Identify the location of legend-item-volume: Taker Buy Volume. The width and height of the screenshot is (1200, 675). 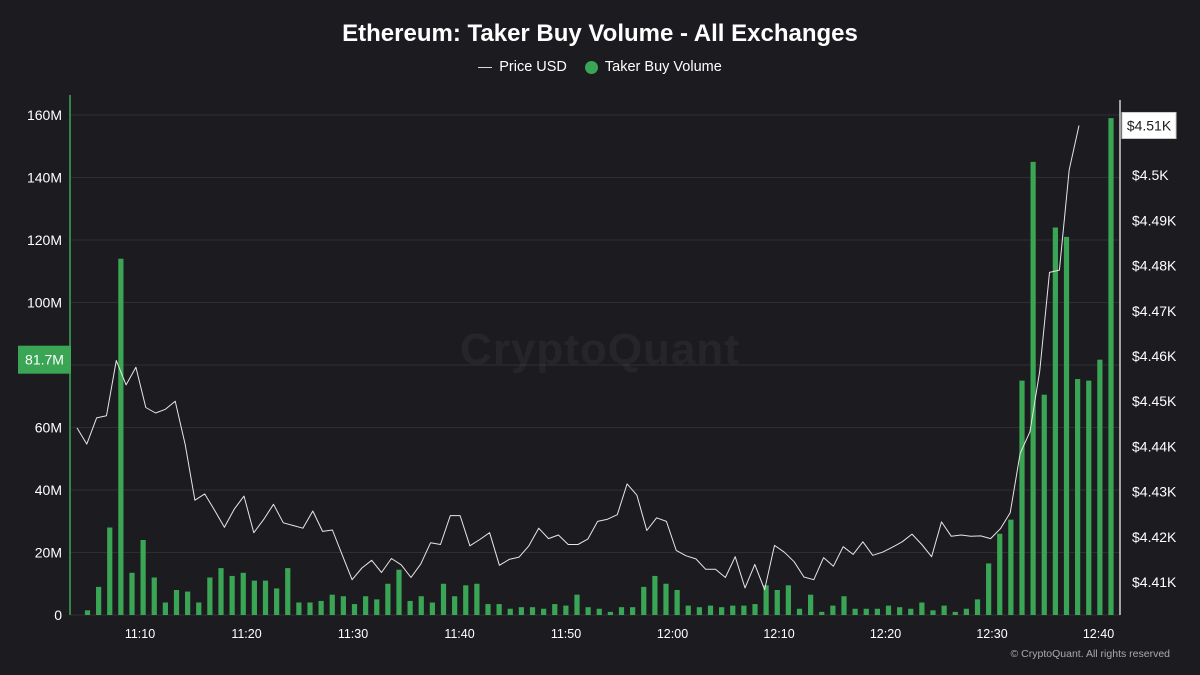
(653, 67).